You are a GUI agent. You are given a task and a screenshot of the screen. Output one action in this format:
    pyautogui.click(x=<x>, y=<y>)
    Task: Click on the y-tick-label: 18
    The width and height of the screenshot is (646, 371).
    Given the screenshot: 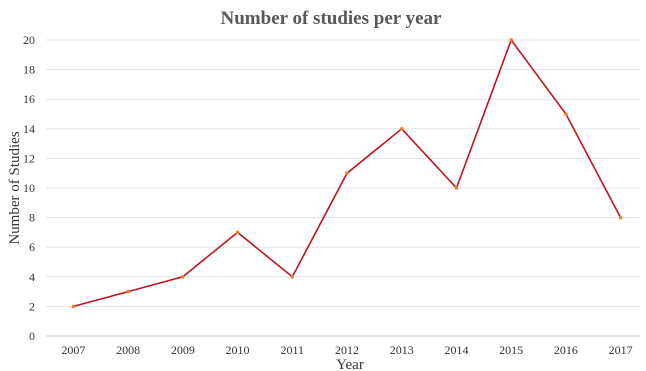 What is the action you would take?
    pyautogui.click(x=29, y=70)
    